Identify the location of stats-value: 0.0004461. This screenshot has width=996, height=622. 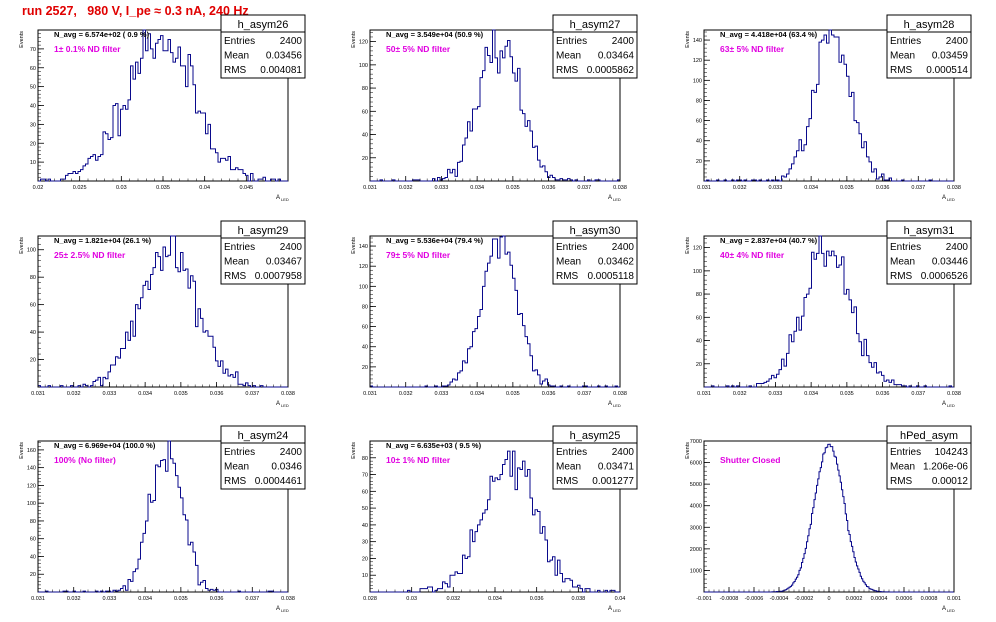
(279, 481).